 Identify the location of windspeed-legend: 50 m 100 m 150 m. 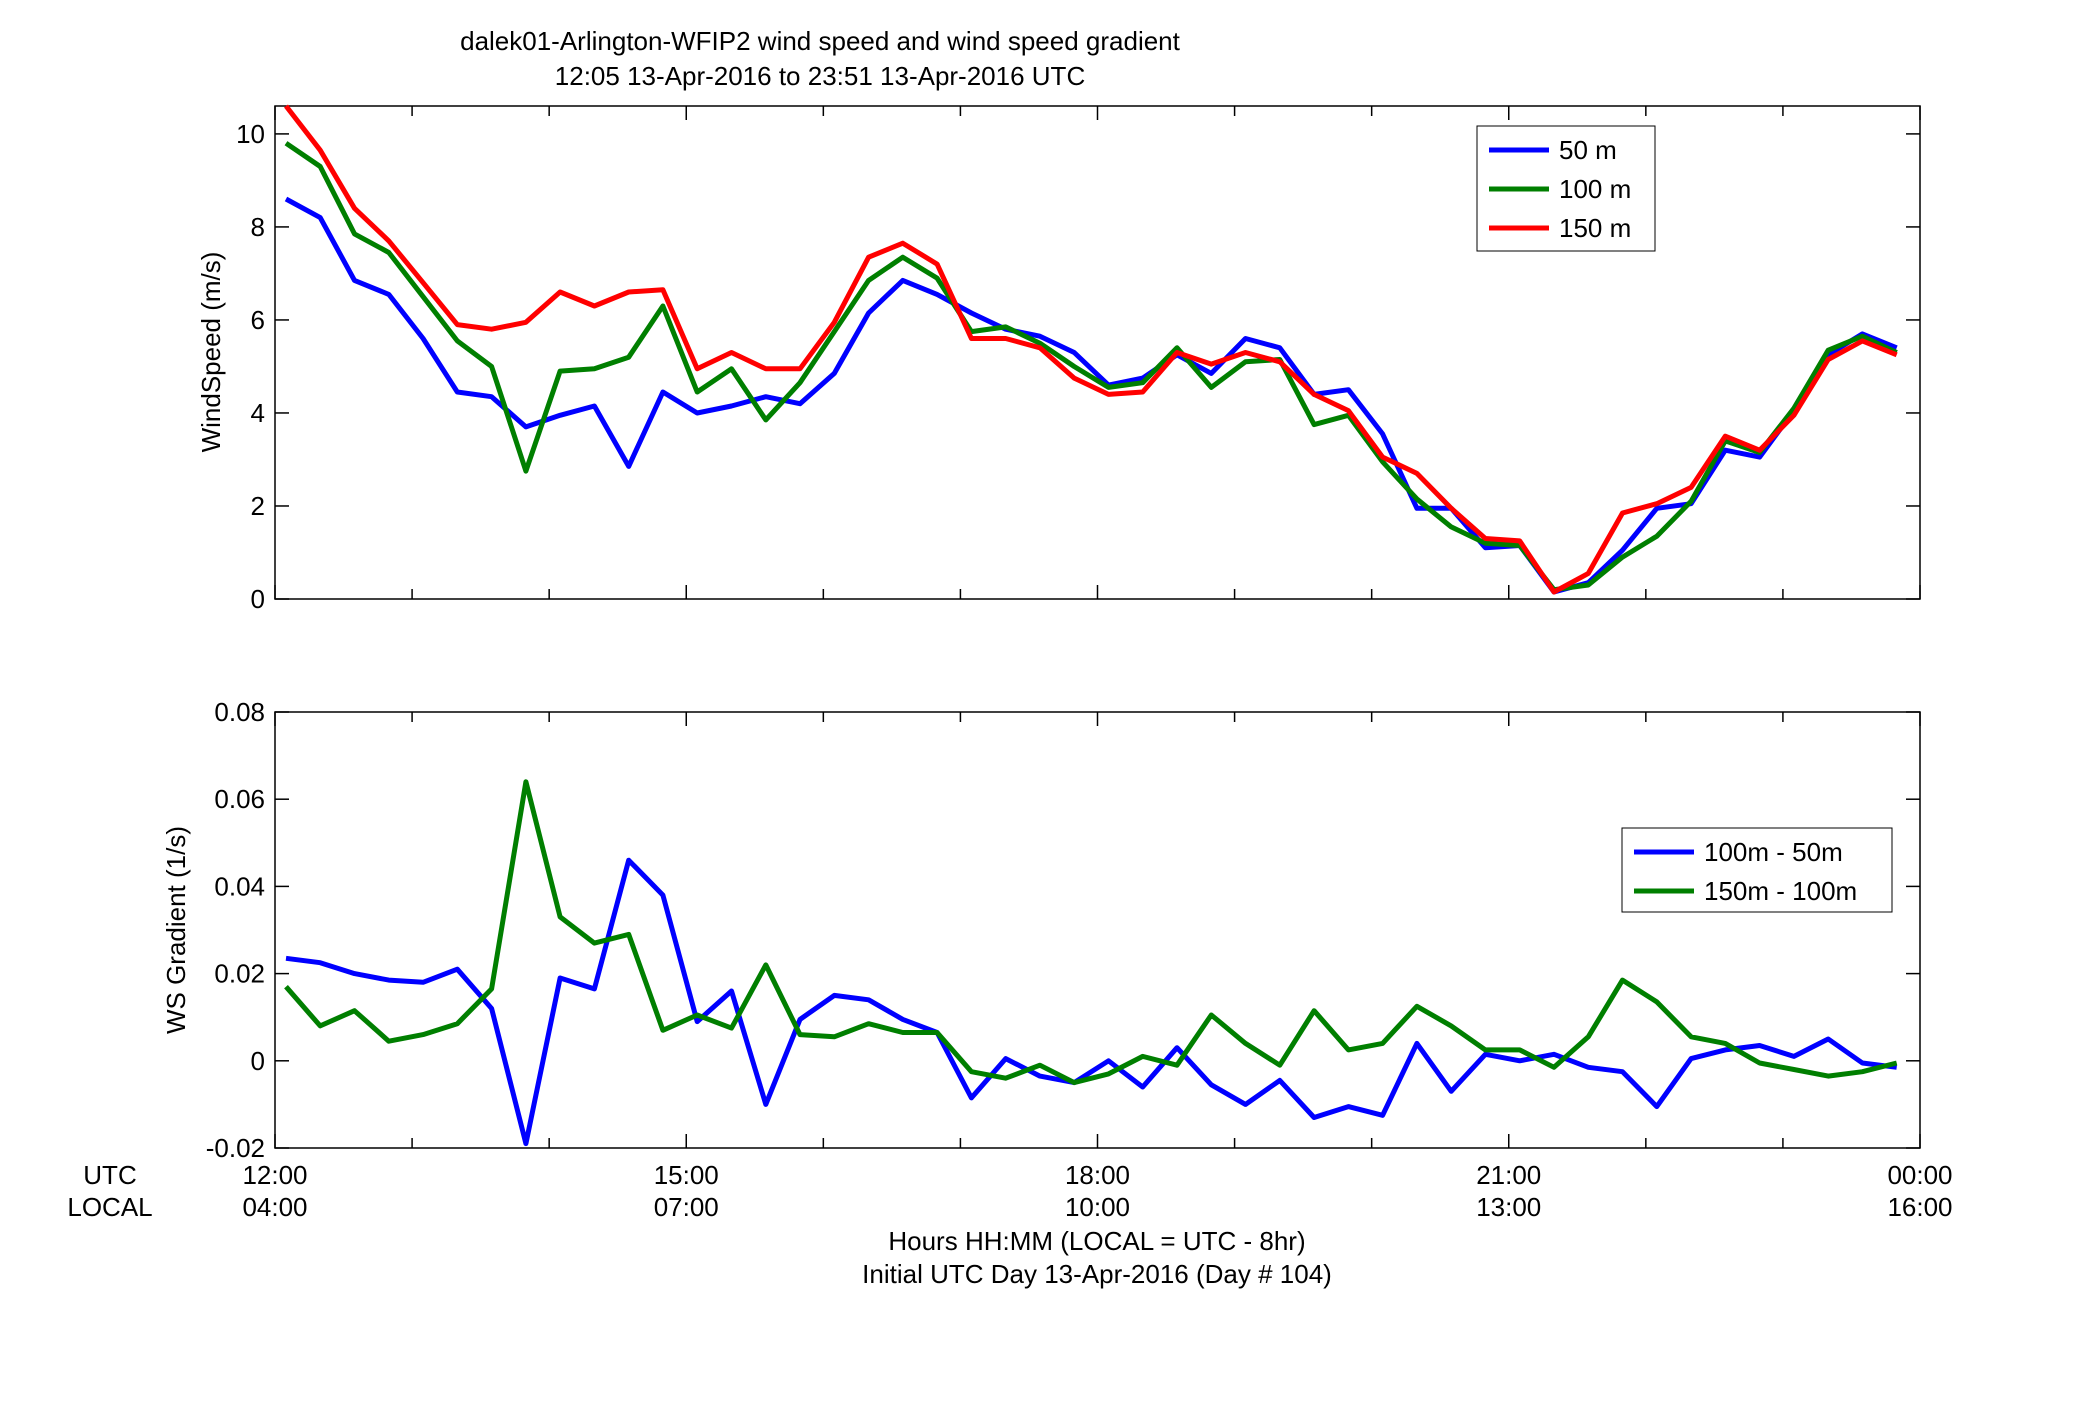
(1566, 188).